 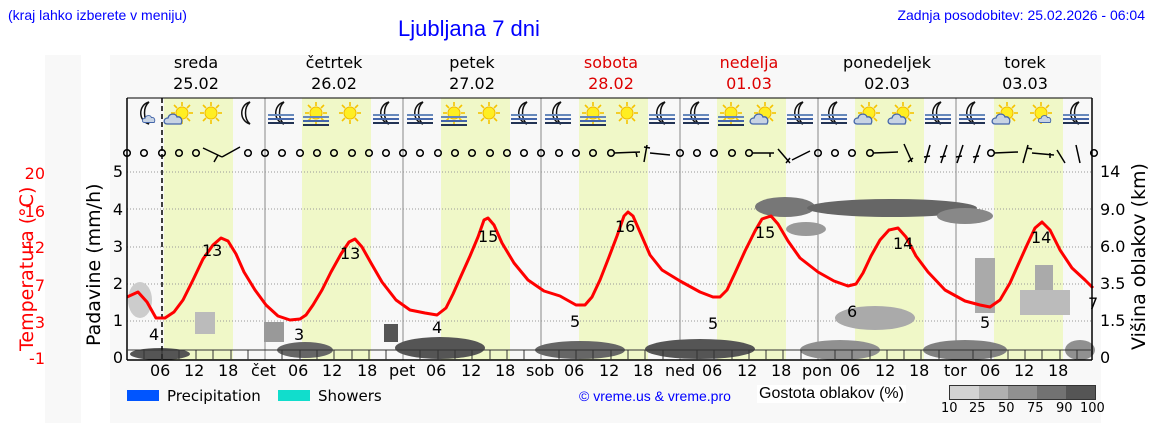 I want to click on cloud-height-axis-label: Višina oblakov (km), so click(x=1139, y=256).